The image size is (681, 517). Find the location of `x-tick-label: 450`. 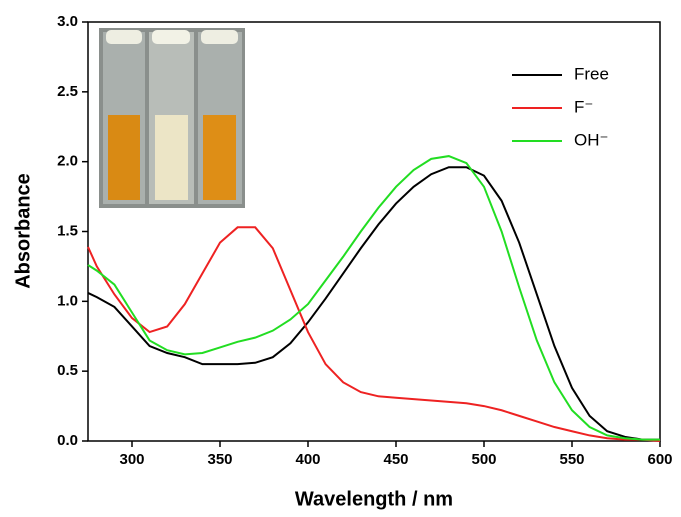

x-tick-label: 450 is located at coordinates (395, 459).